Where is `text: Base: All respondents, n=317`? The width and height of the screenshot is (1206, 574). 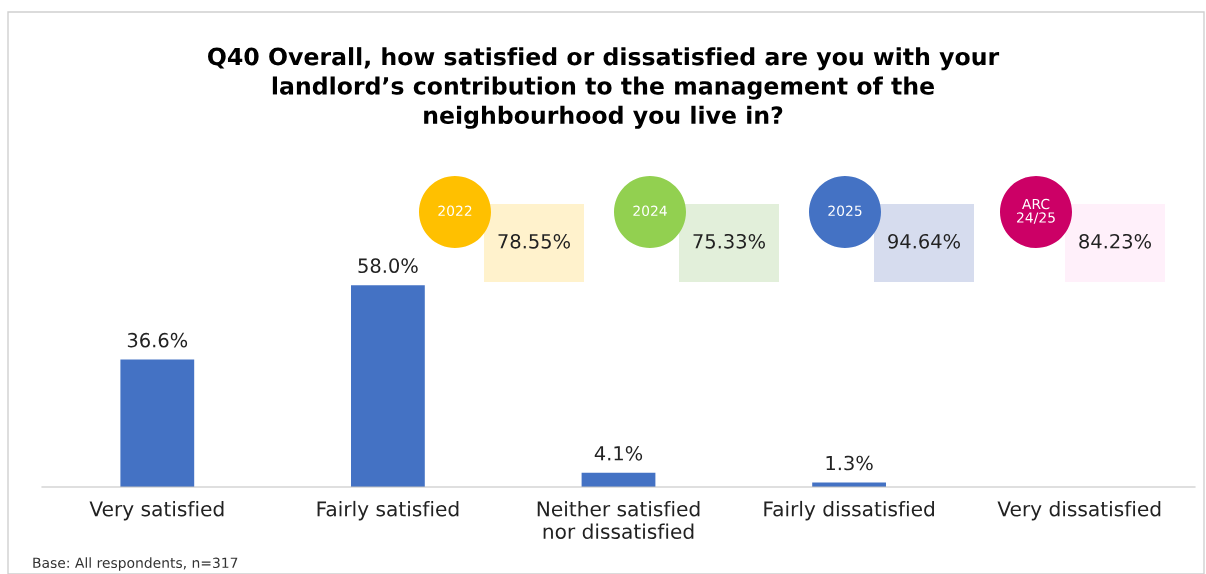
text: Base: All respondents, n=317 is located at coordinates (135, 564).